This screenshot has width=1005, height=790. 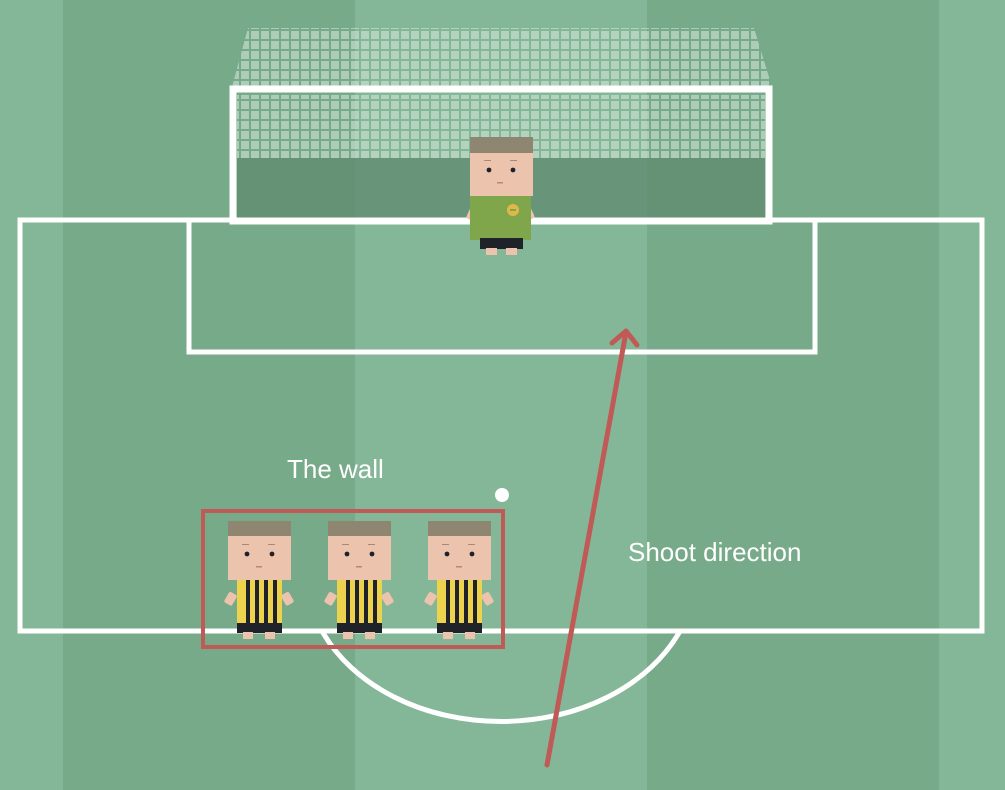 I want to click on shoot-direction-label: Shoot direction, so click(x=714, y=552).